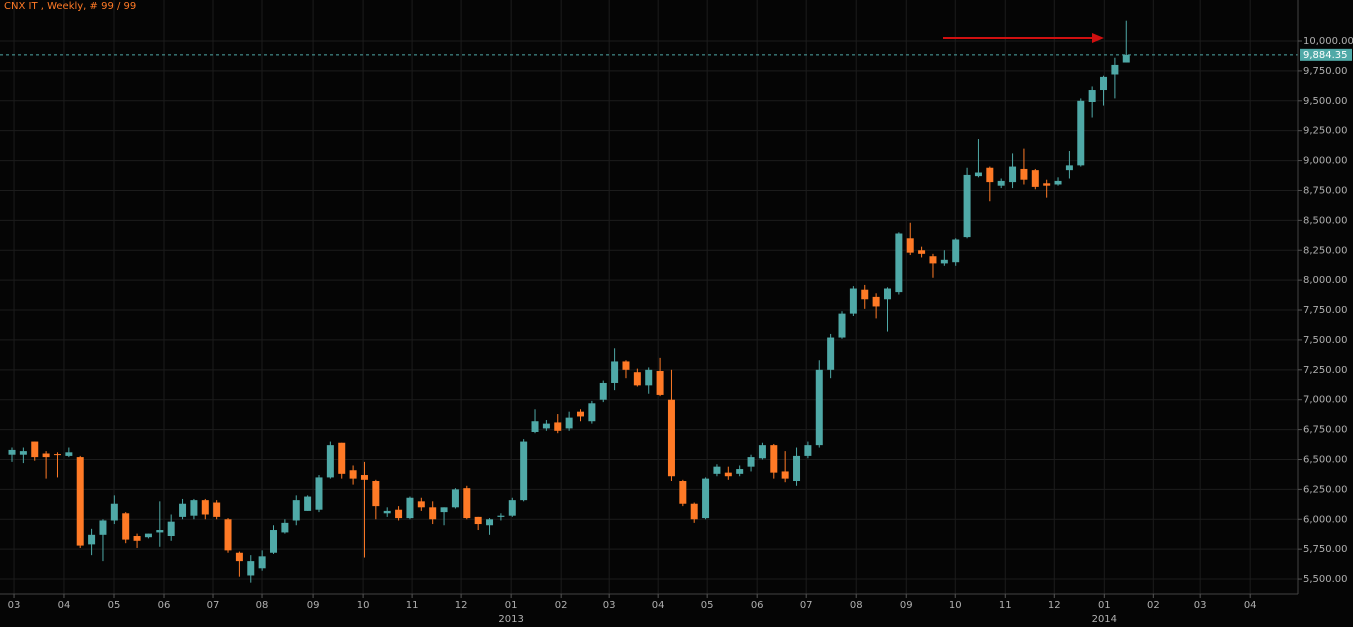  Describe the element at coordinates (1325, 280) in the screenshot. I see `y-tick-label: 8,000.00` at that location.